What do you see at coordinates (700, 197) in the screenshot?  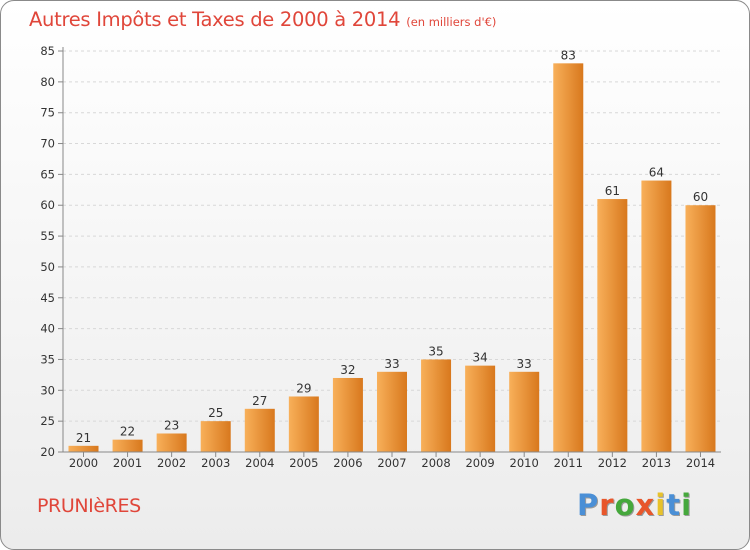 I see `data-label: 60` at bounding box center [700, 197].